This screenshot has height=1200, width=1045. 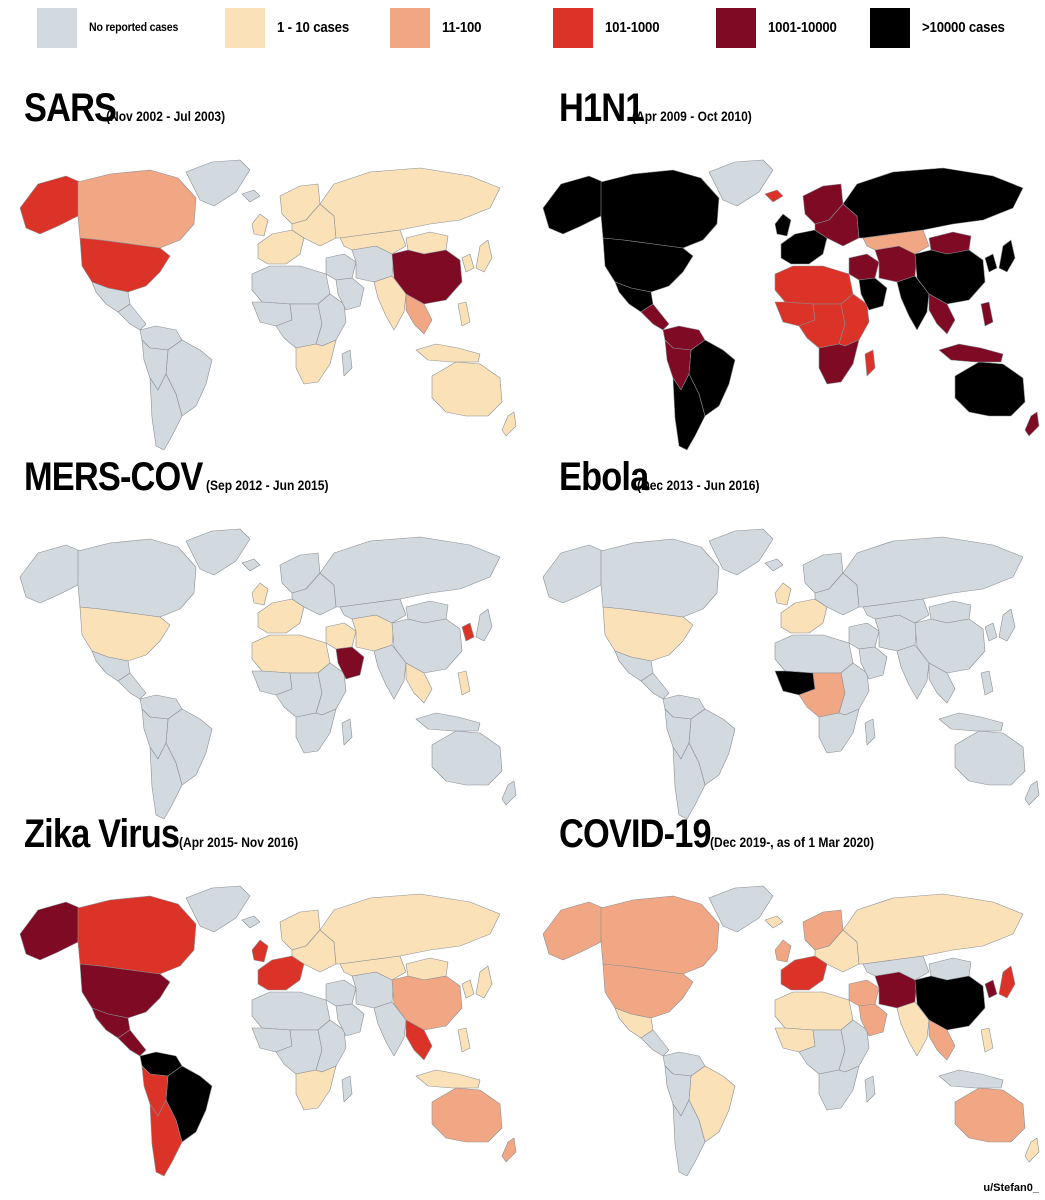 What do you see at coordinates (802, 27) in the screenshot?
I see `legend-label: 1001-10000` at bounding box center [802, 27].